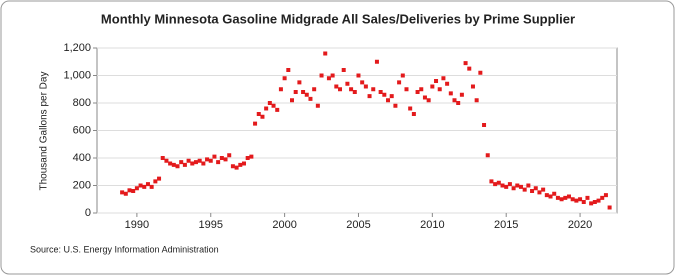 The height and width of the screenshot is (280, 675). I want to click on y-tick-label: 0, so click(88, 213).